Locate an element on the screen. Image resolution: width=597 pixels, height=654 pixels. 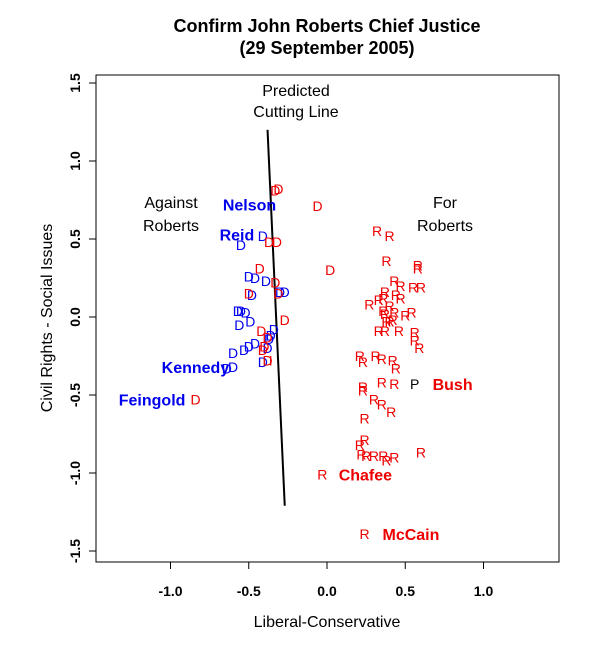
member-label: Reid is located at coordinates (237, 235).